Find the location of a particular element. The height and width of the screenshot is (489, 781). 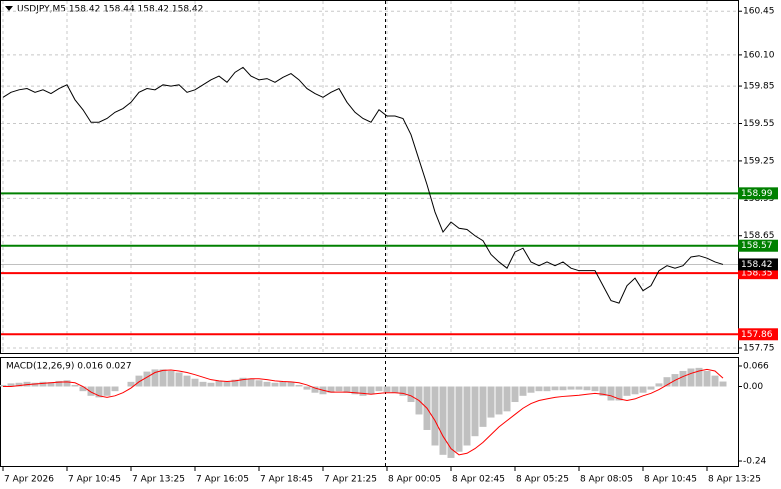

y-tick-label: 160.10 is located at coordinates (759, 55).